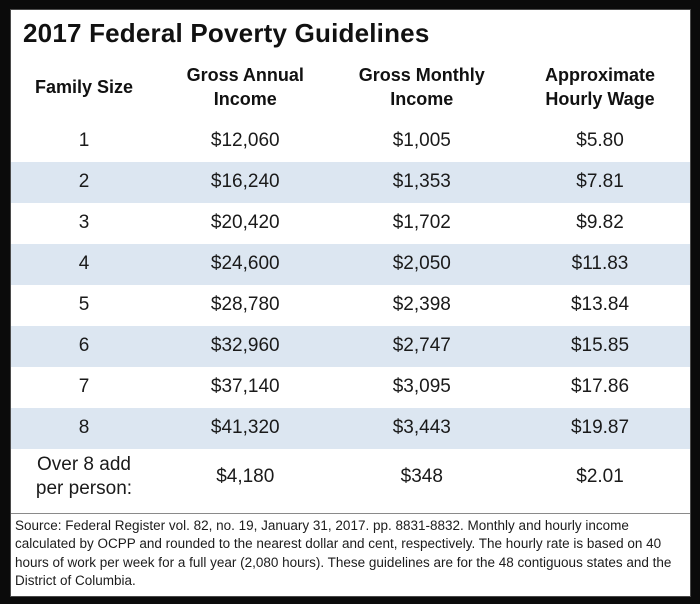  What do you see at coordinates (422, 346) in the screenshot?
I see `monthly-income-cell: $2,747` at bounding box center [422, 346].